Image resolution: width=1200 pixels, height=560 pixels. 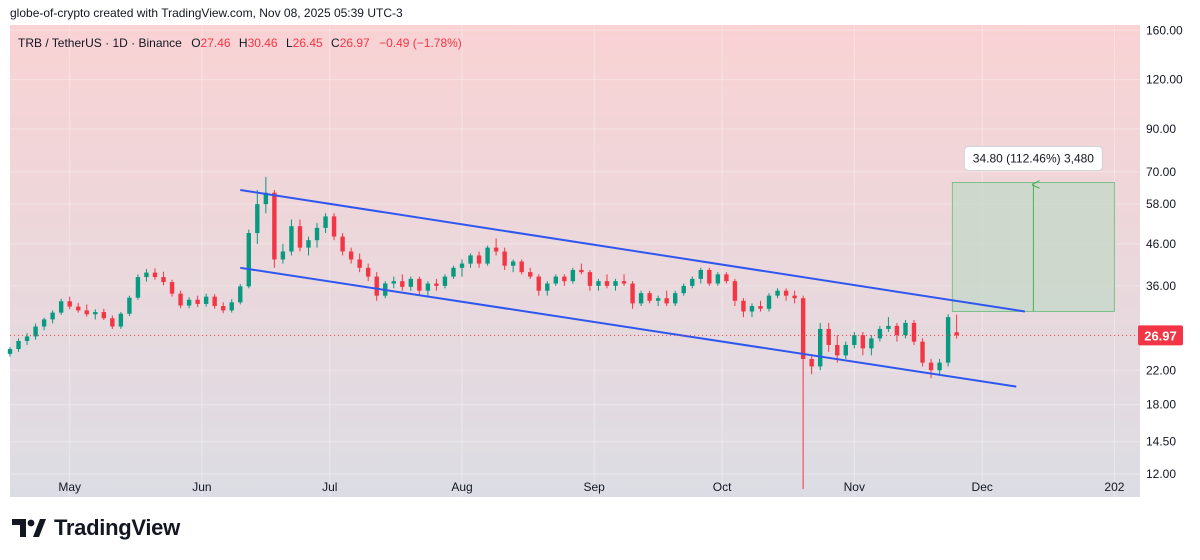 What do you see at coordinates (633, 250) in the screenshot?
I see `channel-line-upper` at bounding box center [633, 250].